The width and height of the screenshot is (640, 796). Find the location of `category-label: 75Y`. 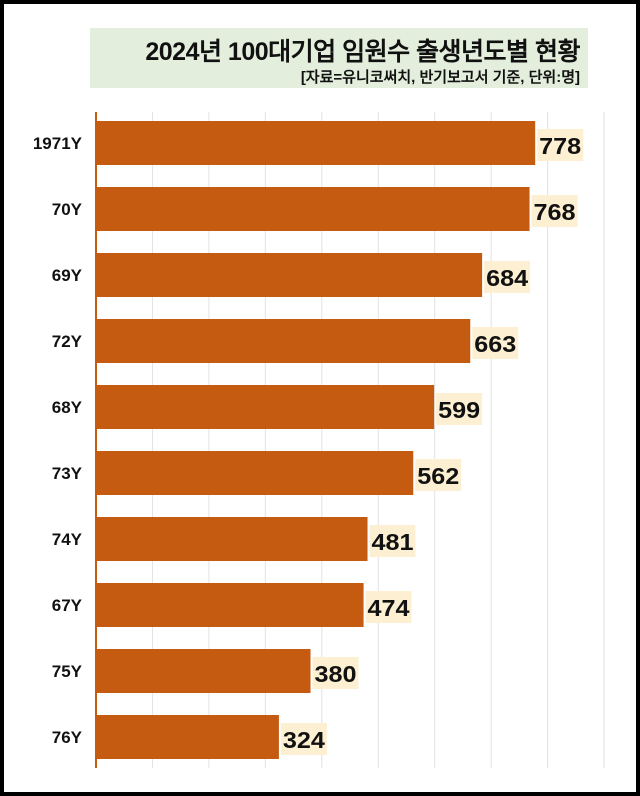

category-label: 75Y is located at coordinates (67, 671).